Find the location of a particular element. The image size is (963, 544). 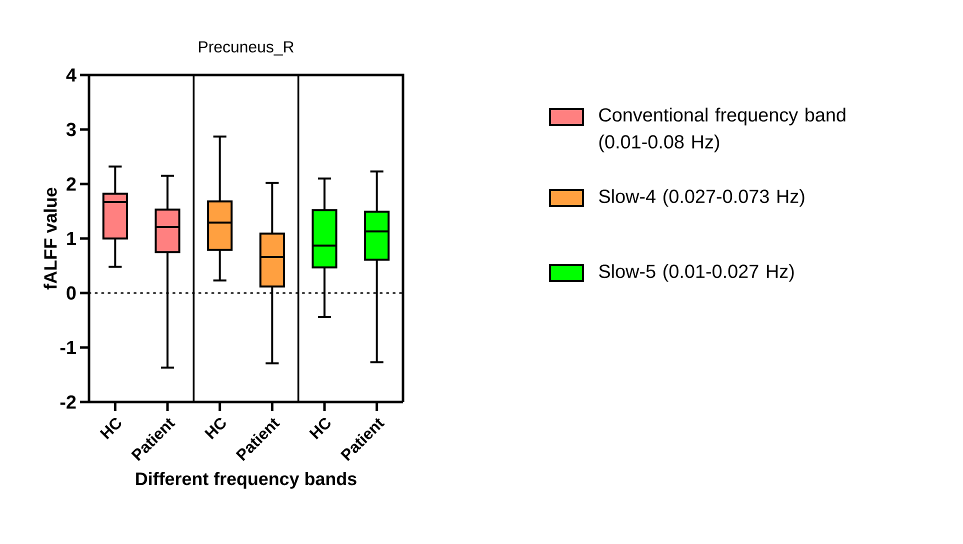

y-tick-label: -2 is located at coordinates (68, 402).